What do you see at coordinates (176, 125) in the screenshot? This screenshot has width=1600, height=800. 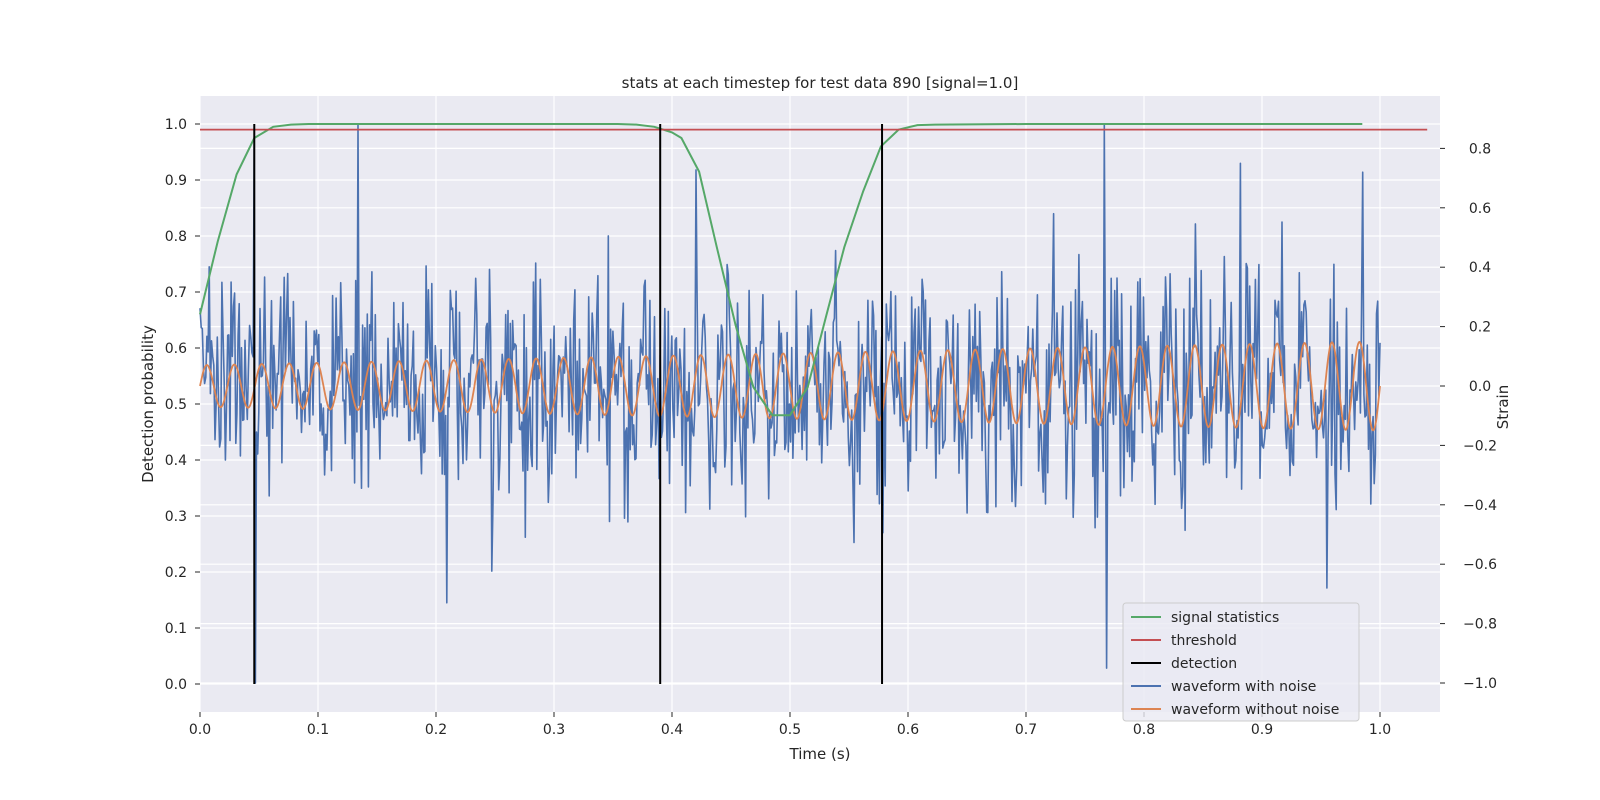 I see `y-tick-label: 1.0` at bounding box center [176, 125].